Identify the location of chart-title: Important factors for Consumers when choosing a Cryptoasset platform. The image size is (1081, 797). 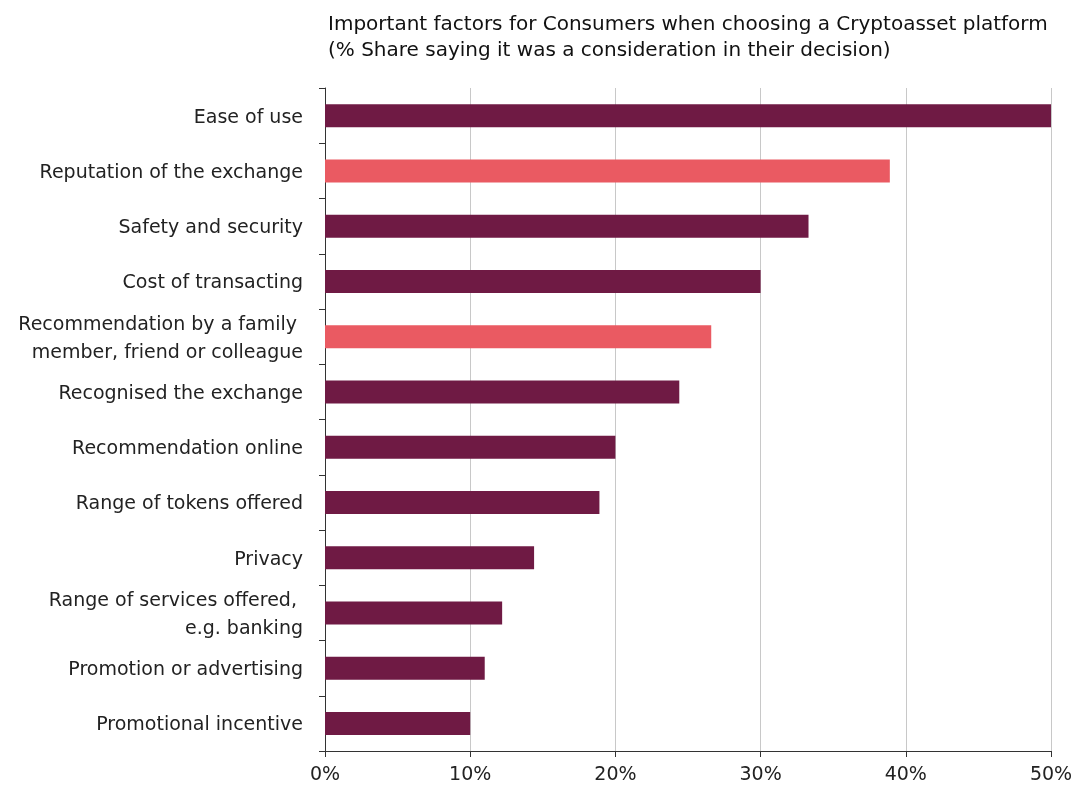
(688, 23).